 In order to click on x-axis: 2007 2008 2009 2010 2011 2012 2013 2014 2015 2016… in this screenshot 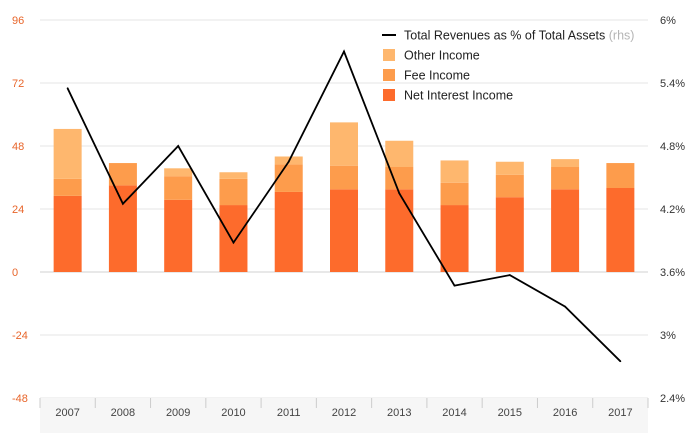, I will do `click(344, 415)`.